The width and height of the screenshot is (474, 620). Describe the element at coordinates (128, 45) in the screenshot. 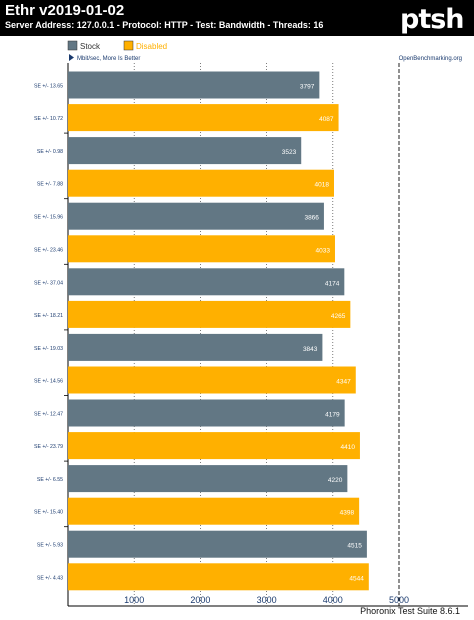

I see `legend-swatch-disabled` at that location.